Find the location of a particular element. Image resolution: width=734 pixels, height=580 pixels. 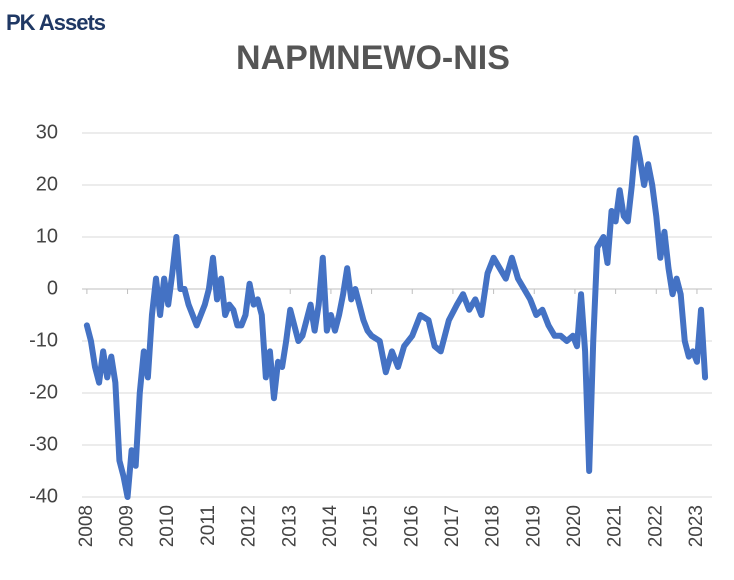

x-tick-label: 2012 is located at coordinates (249, 526).